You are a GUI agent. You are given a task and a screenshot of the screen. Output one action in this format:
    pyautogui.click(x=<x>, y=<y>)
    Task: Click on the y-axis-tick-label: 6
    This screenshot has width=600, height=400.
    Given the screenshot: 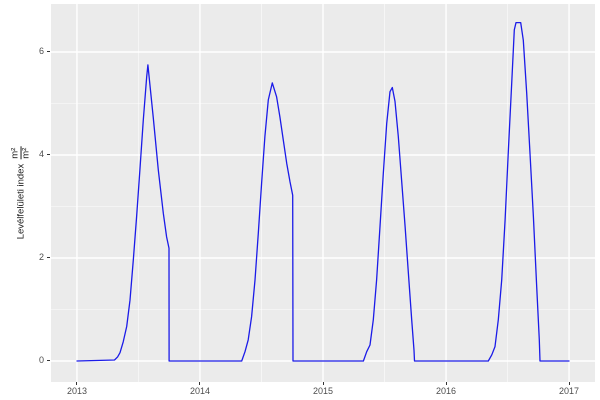 What is the action you would take?
    pyautogui.click(x=41, y=51)
    